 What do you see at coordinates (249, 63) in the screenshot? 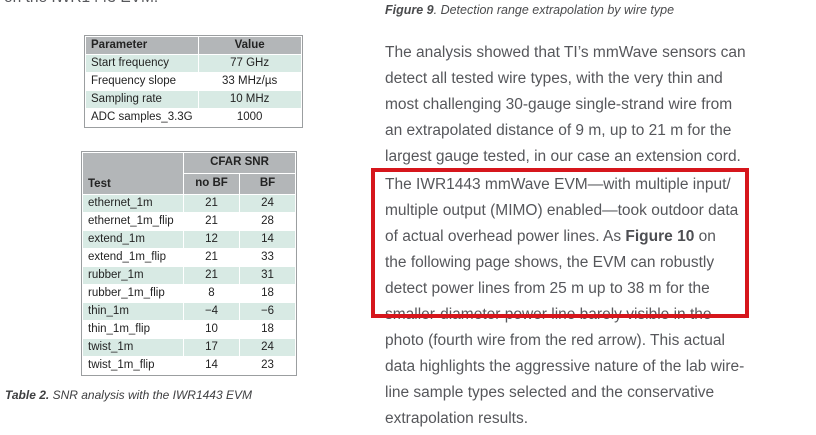
I see `value-cell: 77 GHz` at bounding box center [249, 63].